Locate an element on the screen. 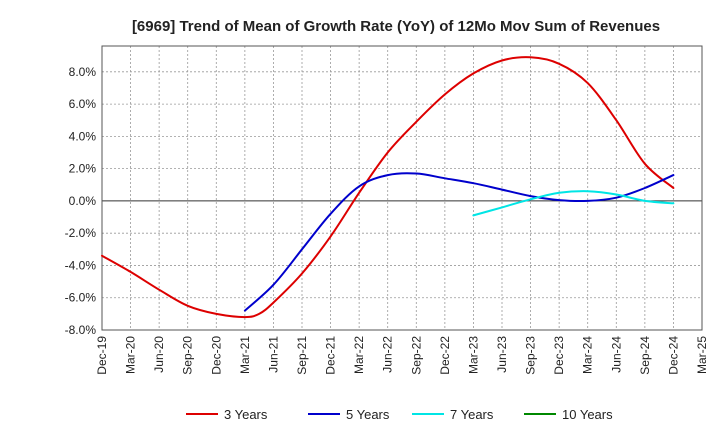 The width and height of the screenshot is (720, 440). legend: 3 Years 5 Years 7 Years 10 Years is located at coordinates (399, 414).